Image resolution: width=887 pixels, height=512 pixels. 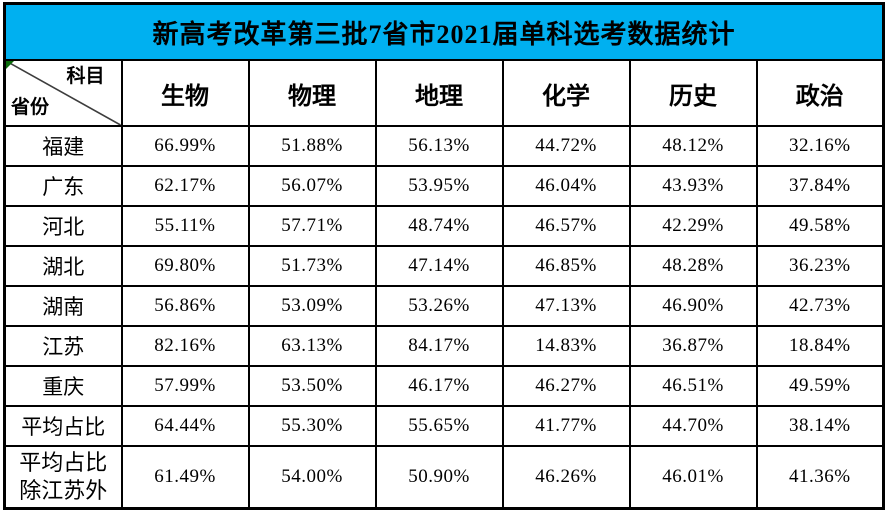 I want to click on table-cell: 46.26%, so click(x=566, y=477).